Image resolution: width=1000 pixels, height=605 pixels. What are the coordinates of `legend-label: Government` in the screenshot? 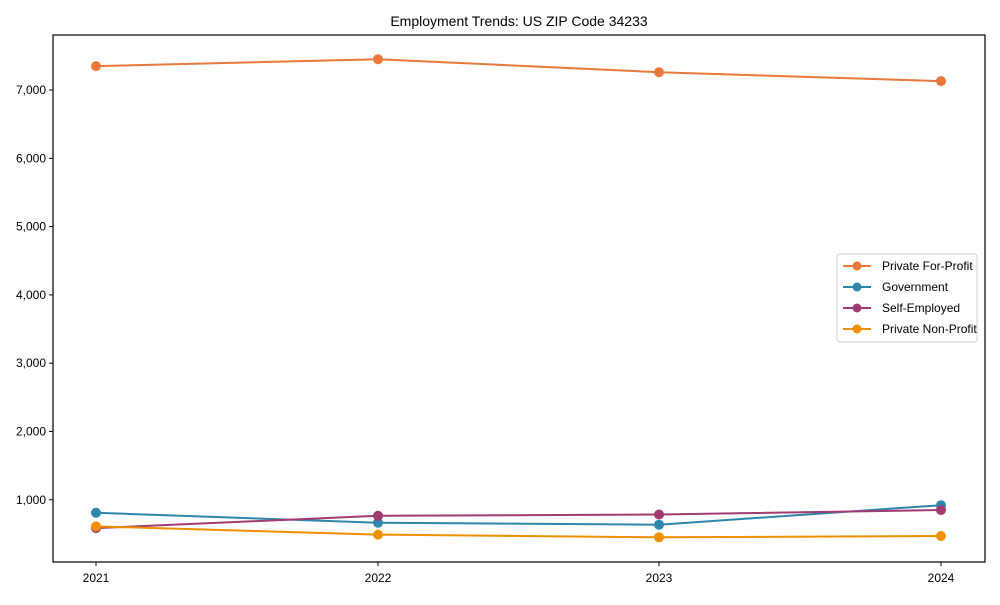 It's located at (915, 287).